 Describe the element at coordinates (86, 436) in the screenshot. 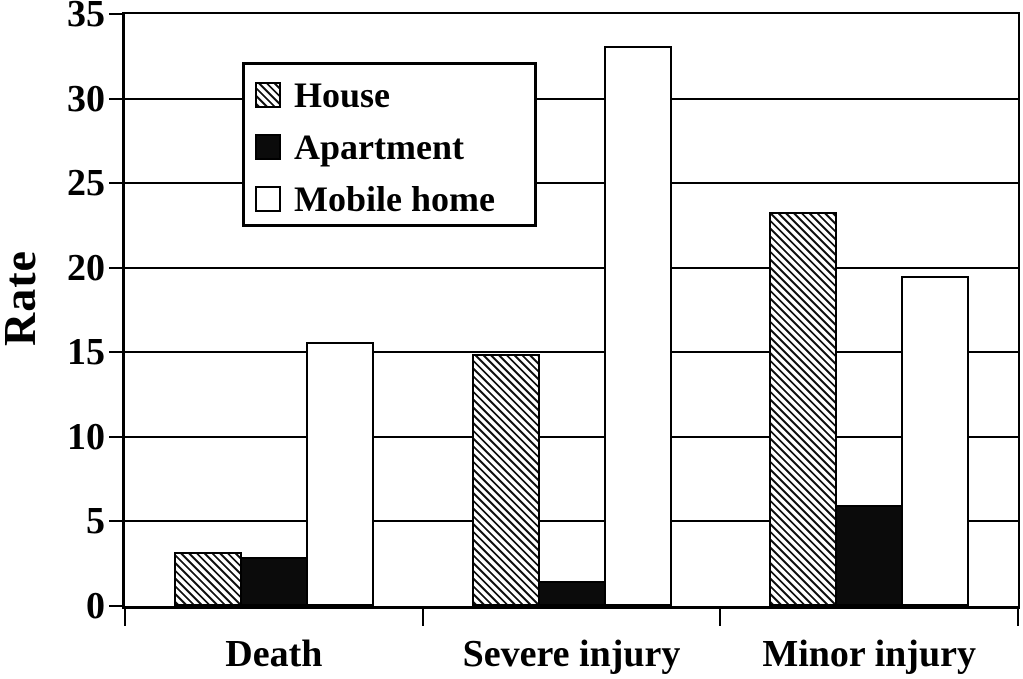

I see `y-tick-label-10: 10` at that location.